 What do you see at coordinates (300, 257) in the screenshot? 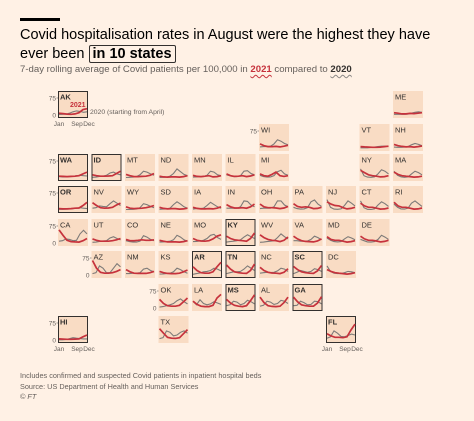
I see `state-label-sc: SC` at bounding box center [300, 257].